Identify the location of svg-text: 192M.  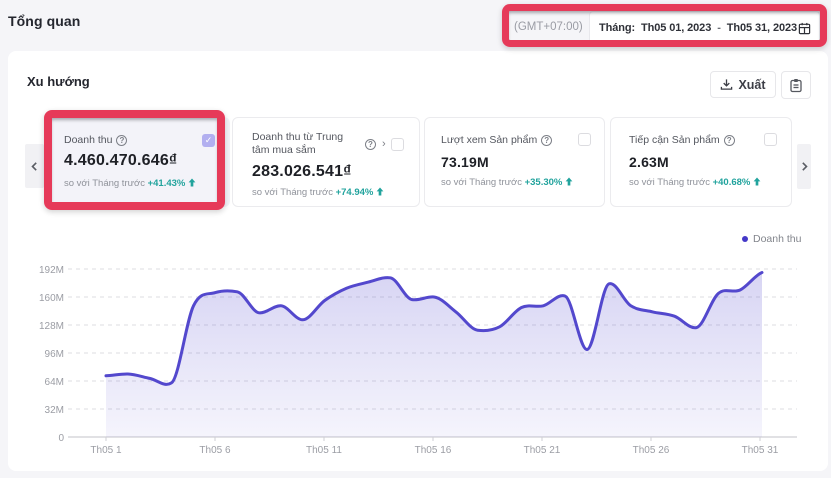
(51, 270).